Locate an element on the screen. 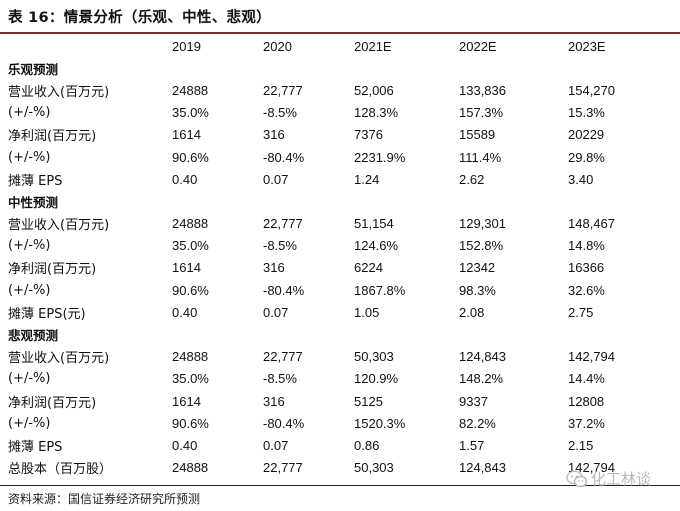 Image resolution: width=680 pixels, height=511 pixels. table-cell: 133,836 is located at coordinates (482, 90).